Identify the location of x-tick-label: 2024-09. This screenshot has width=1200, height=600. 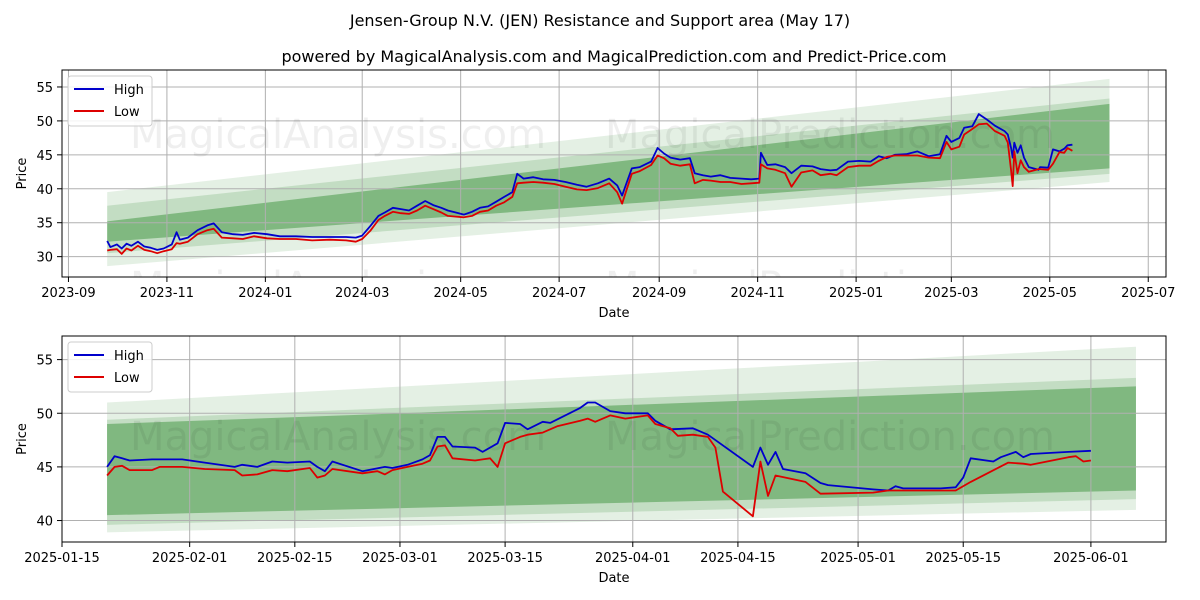
(659, 293).